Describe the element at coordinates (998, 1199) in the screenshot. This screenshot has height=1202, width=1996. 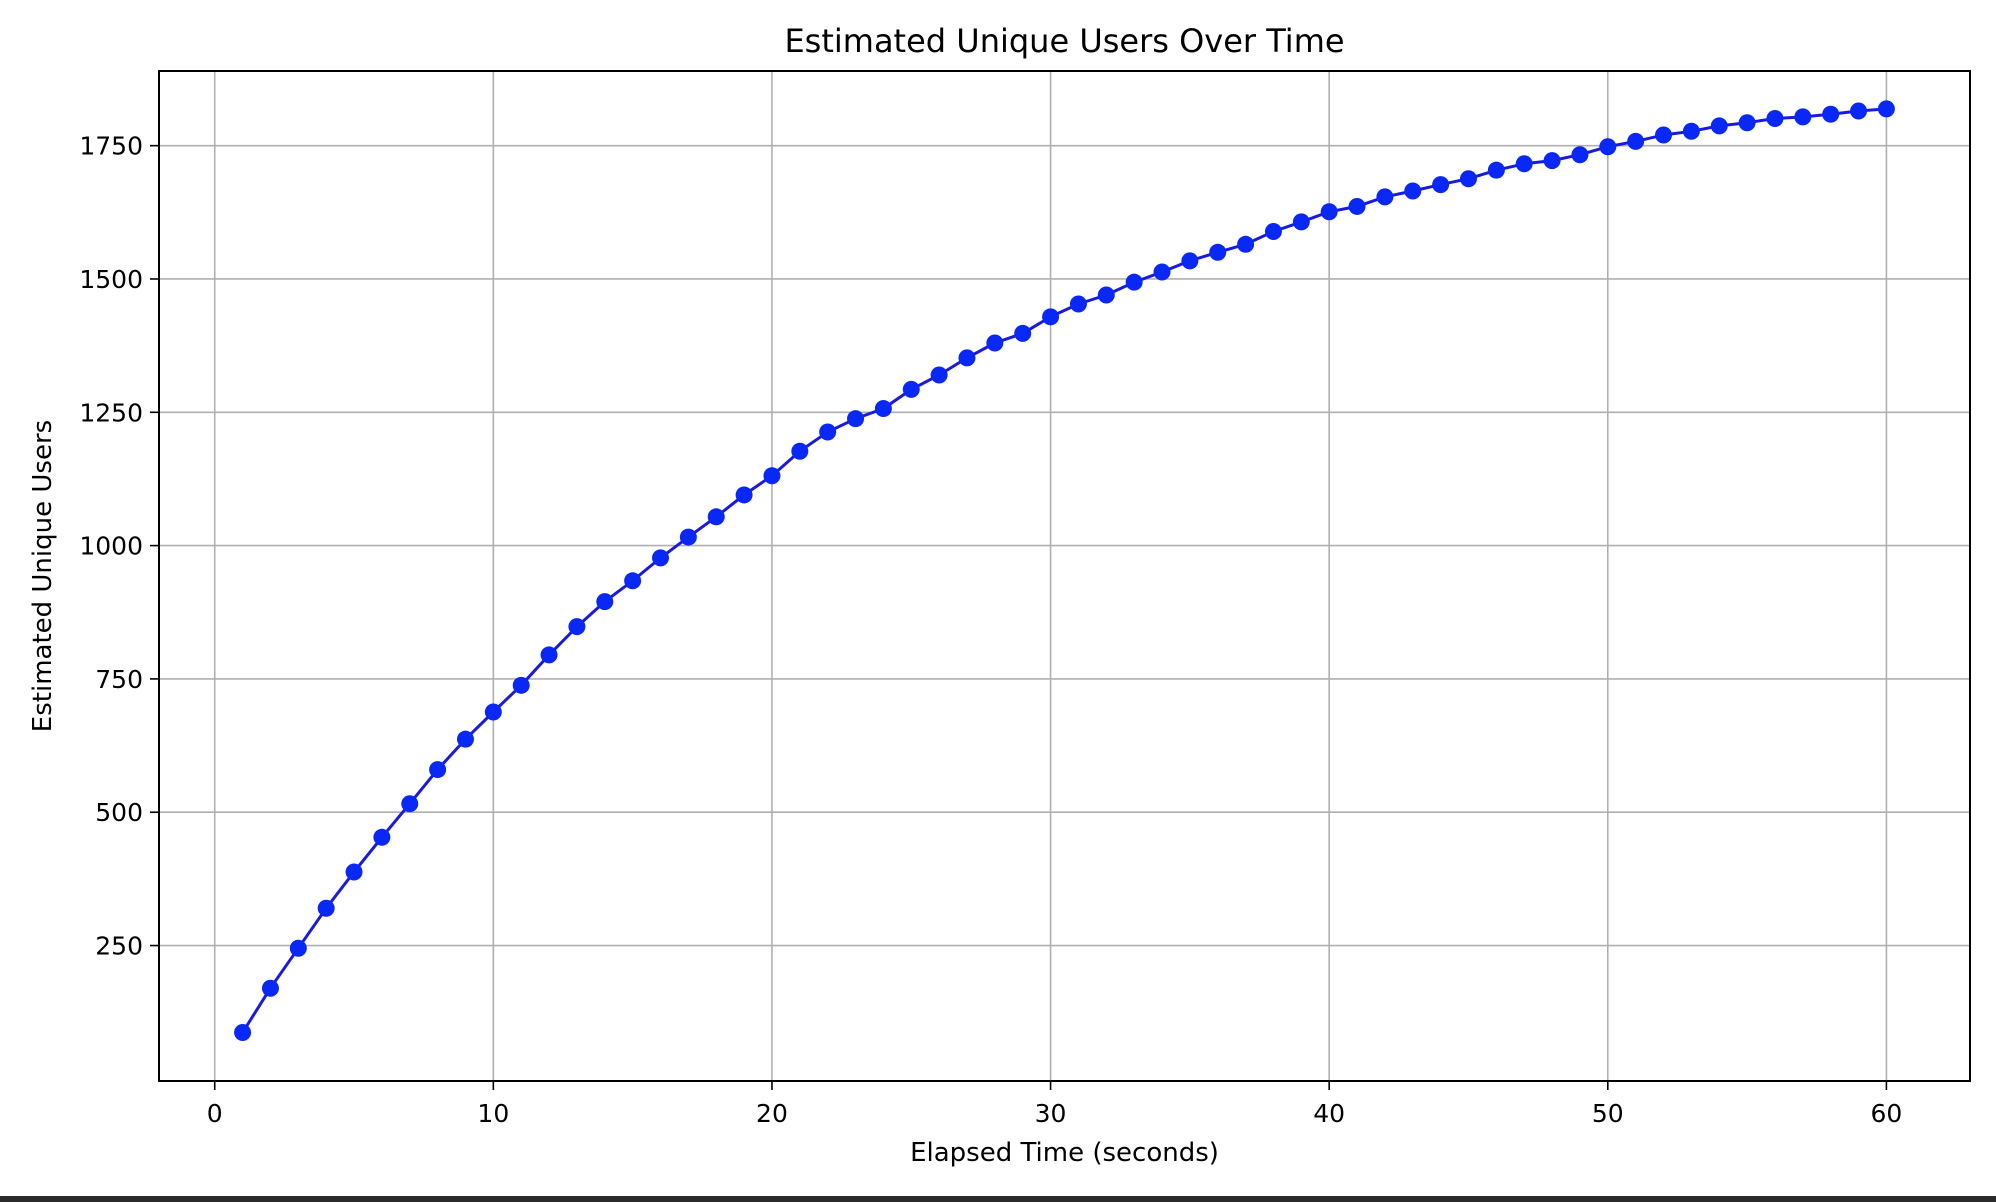
I see `window-bottom-edge` at that location.